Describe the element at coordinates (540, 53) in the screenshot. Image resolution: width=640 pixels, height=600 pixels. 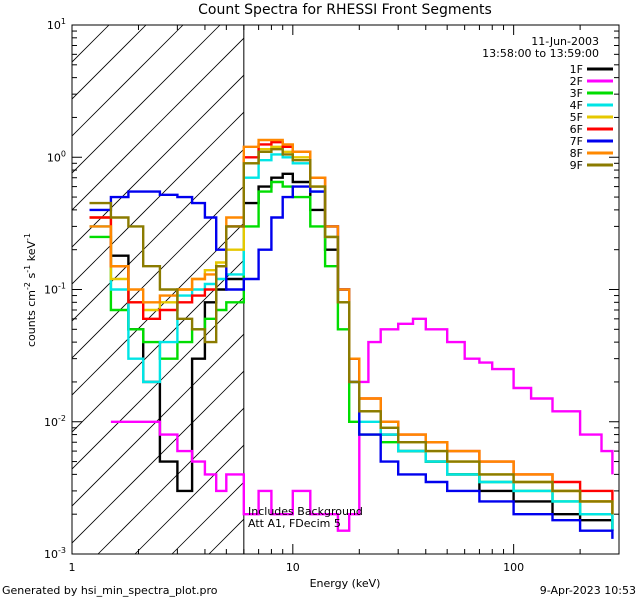
I see `time-range-label: 13:58:00 to 13:59:00` at that location.